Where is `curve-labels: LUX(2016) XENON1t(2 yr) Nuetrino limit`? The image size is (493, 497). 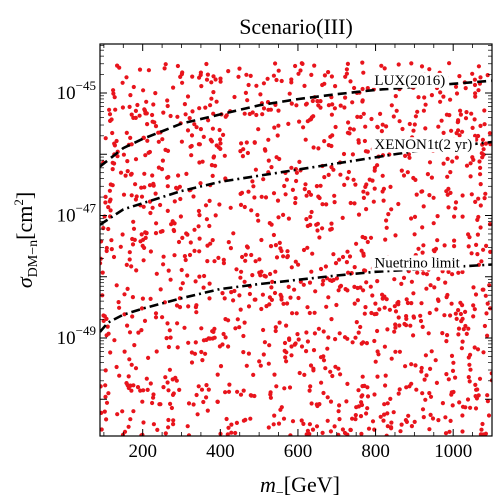
curve-labels: LUX(2016) XENON1t(2 yr) Nuetrino limit is located at coordinates (423, 171).